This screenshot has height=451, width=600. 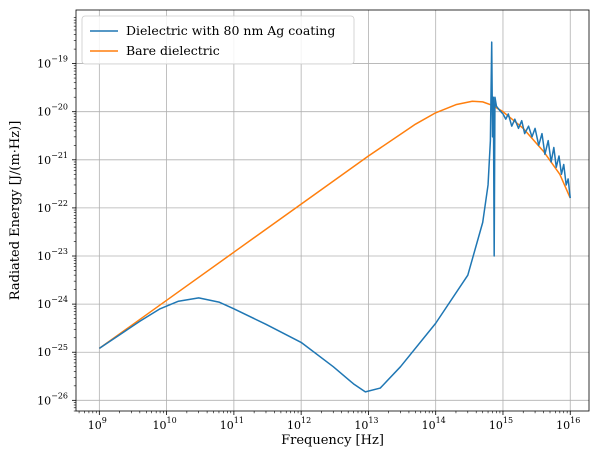 I want to click on legend-label-1: Bare dielectric, so click(x=173, y=50).